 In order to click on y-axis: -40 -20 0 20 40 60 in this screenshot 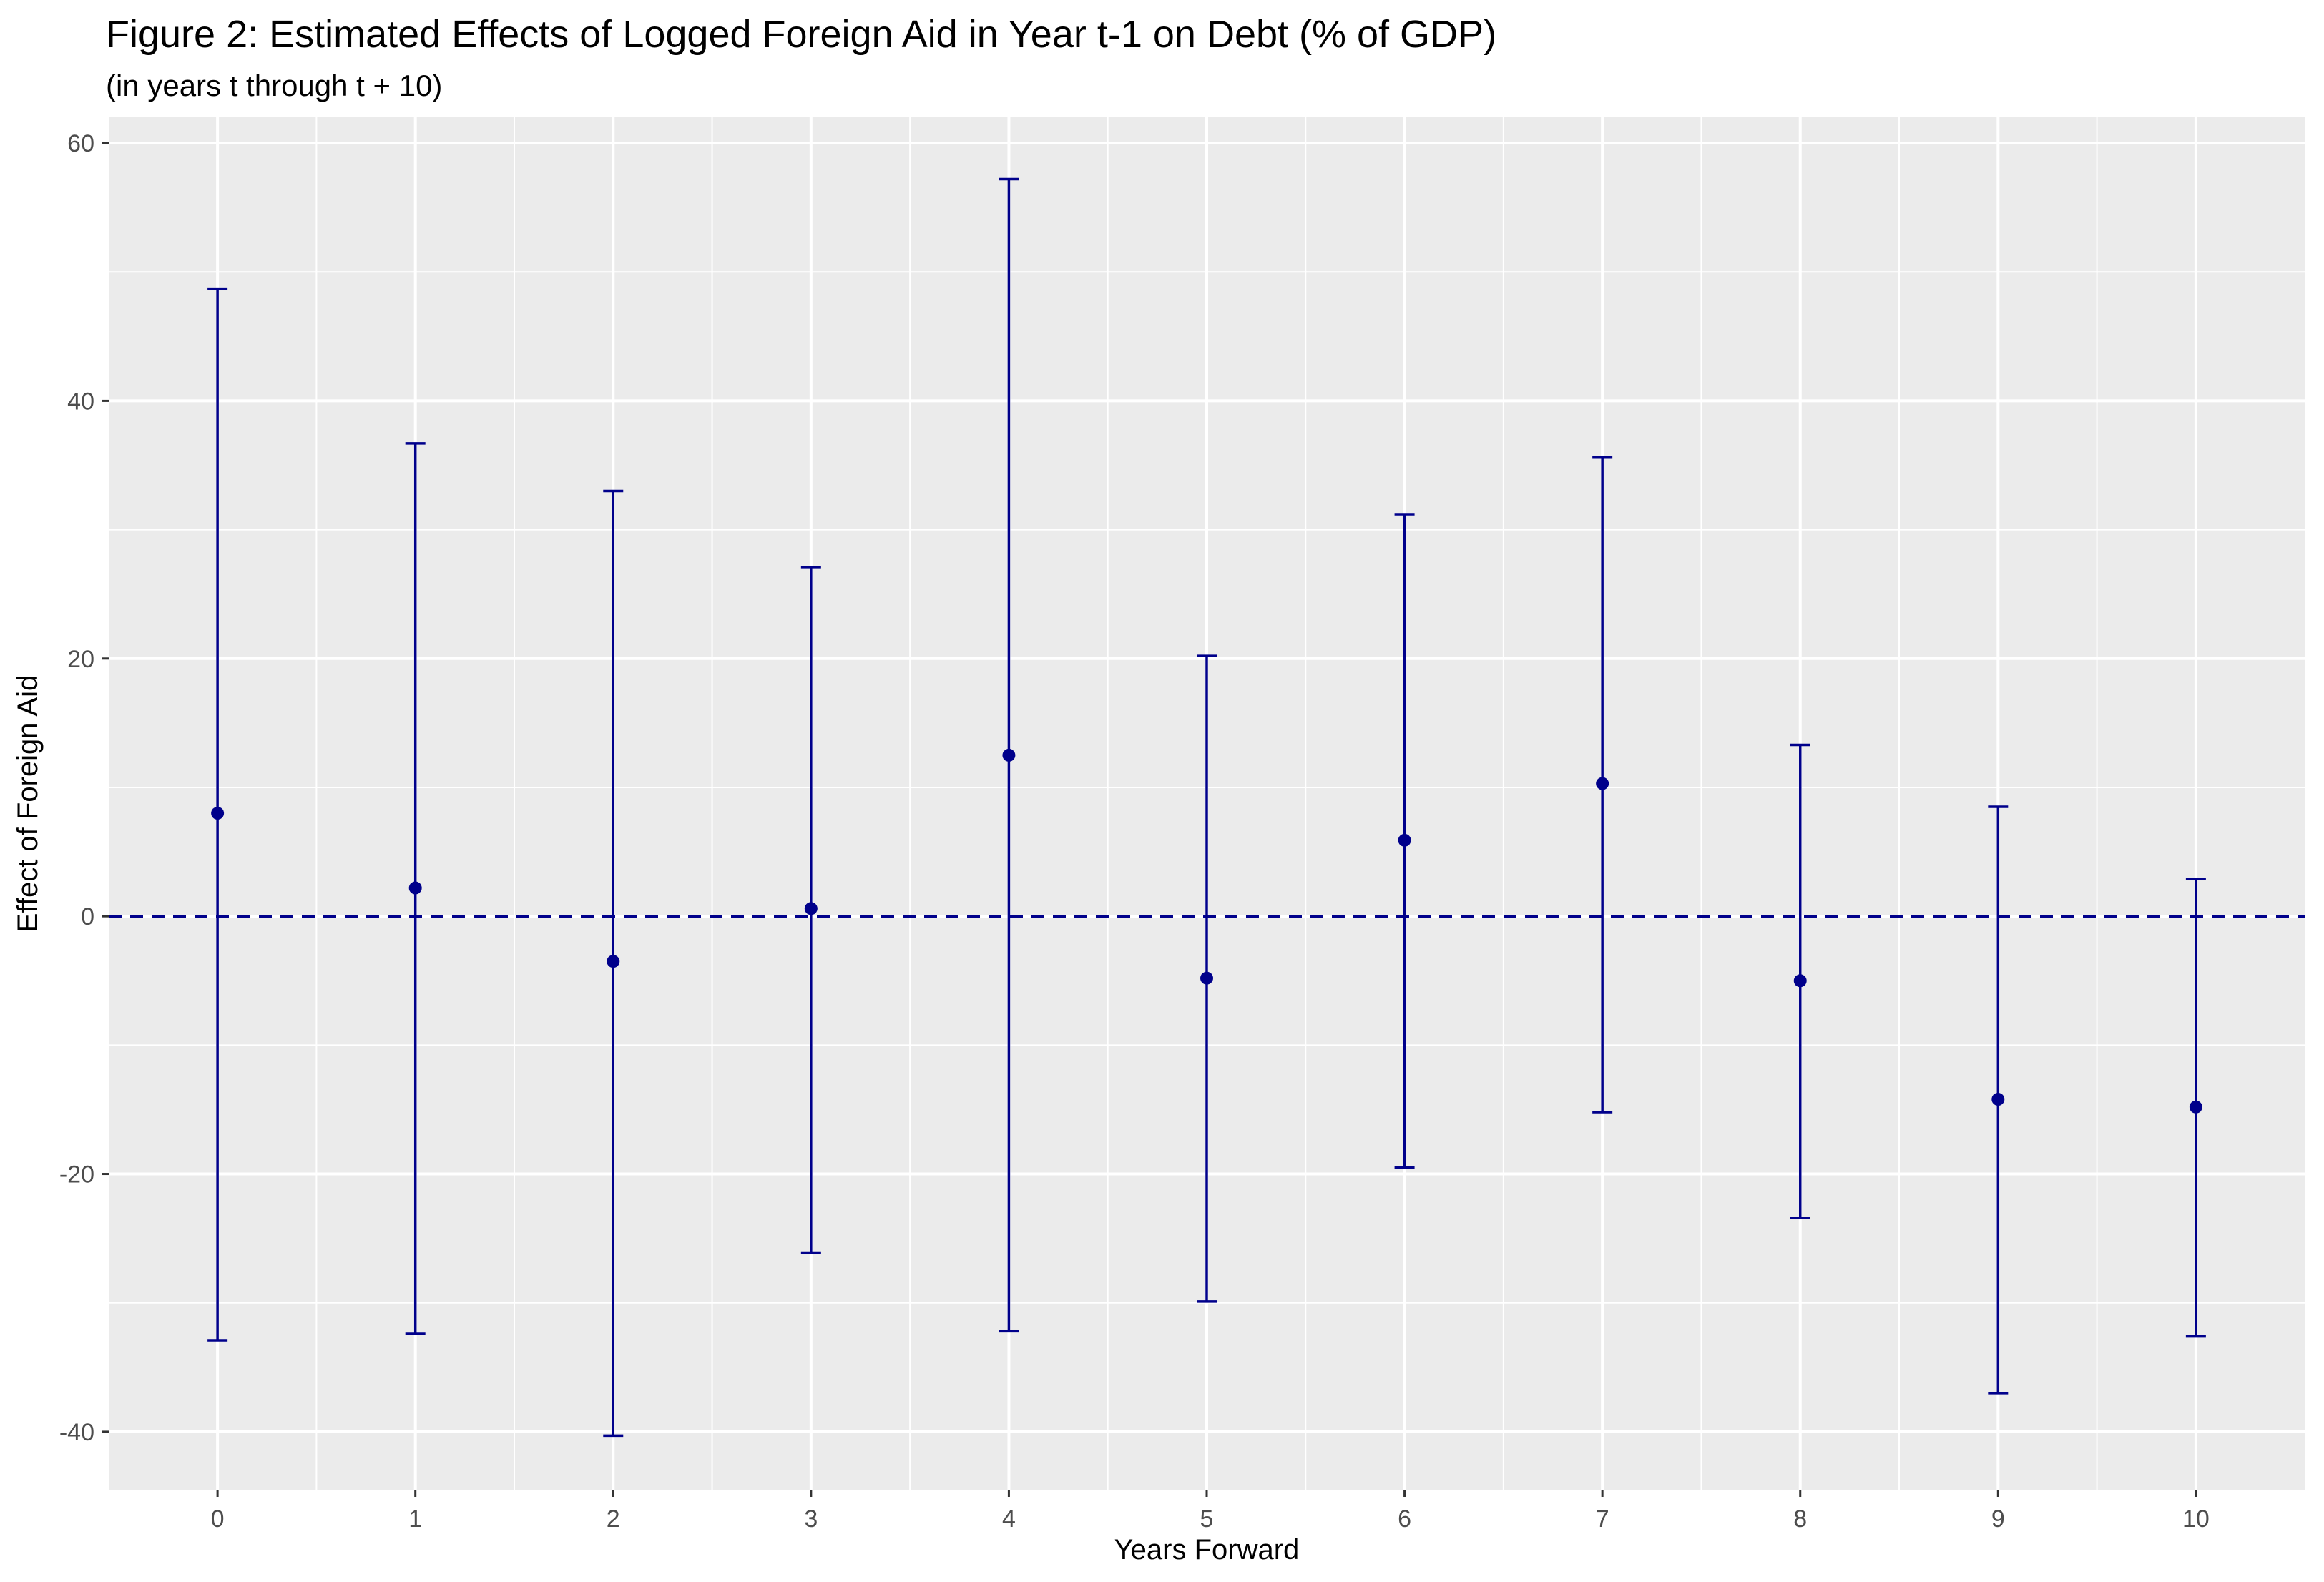, I will do `click(84, 788)`.